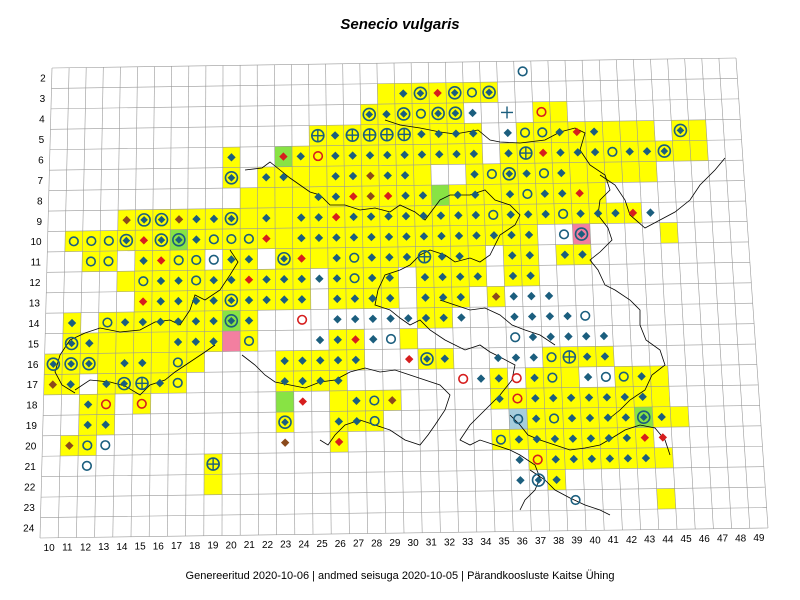 This screenshot has width=800, height=600. I want to click on x-axis-label: 38, so click(559, 541).